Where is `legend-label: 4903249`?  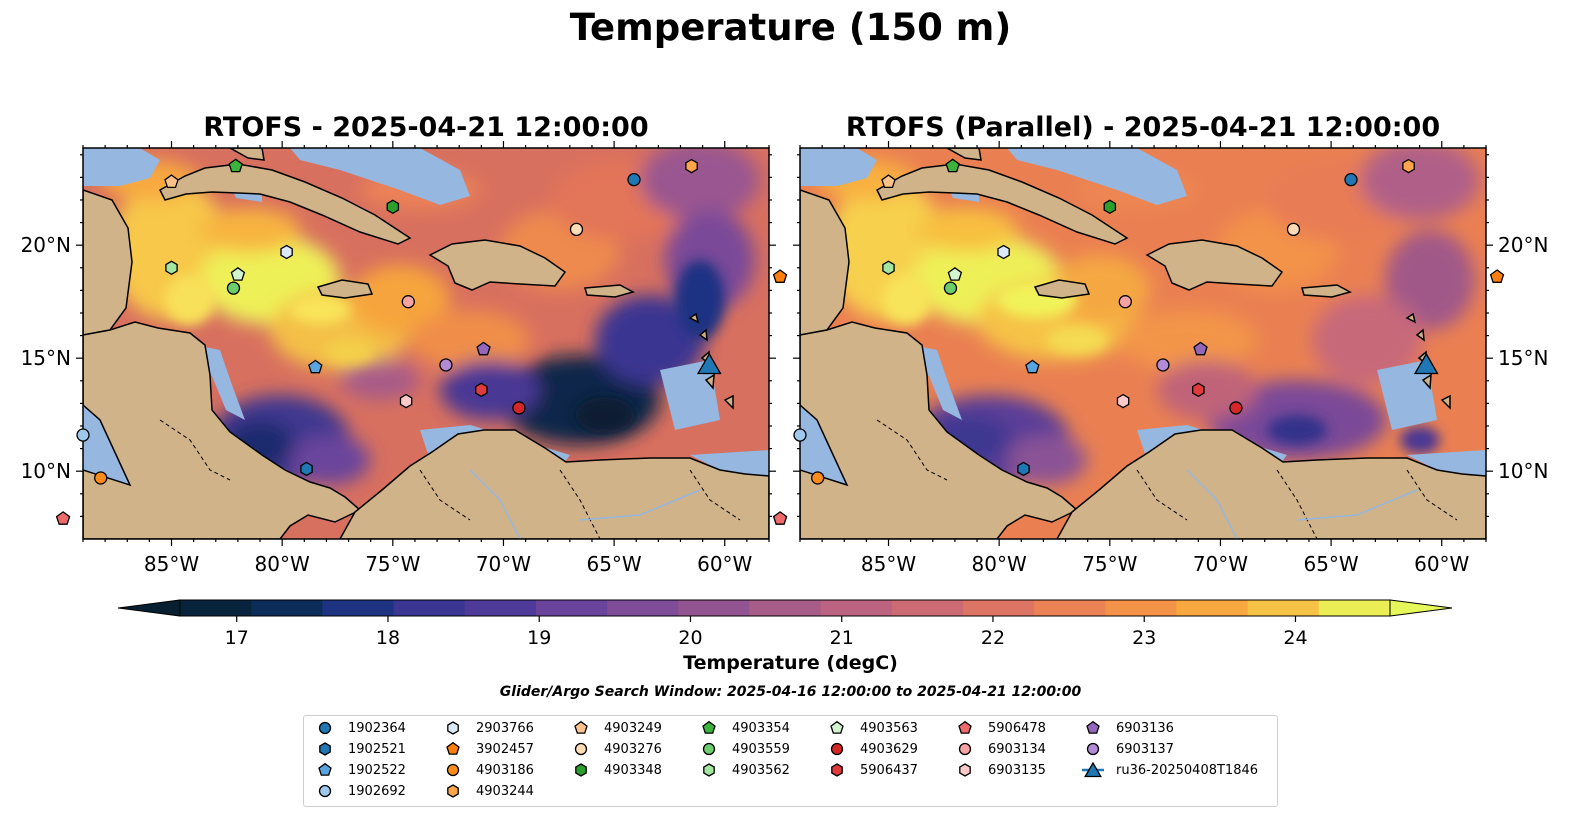
legend-label: 4903249 is located at coordinates (633, 728).